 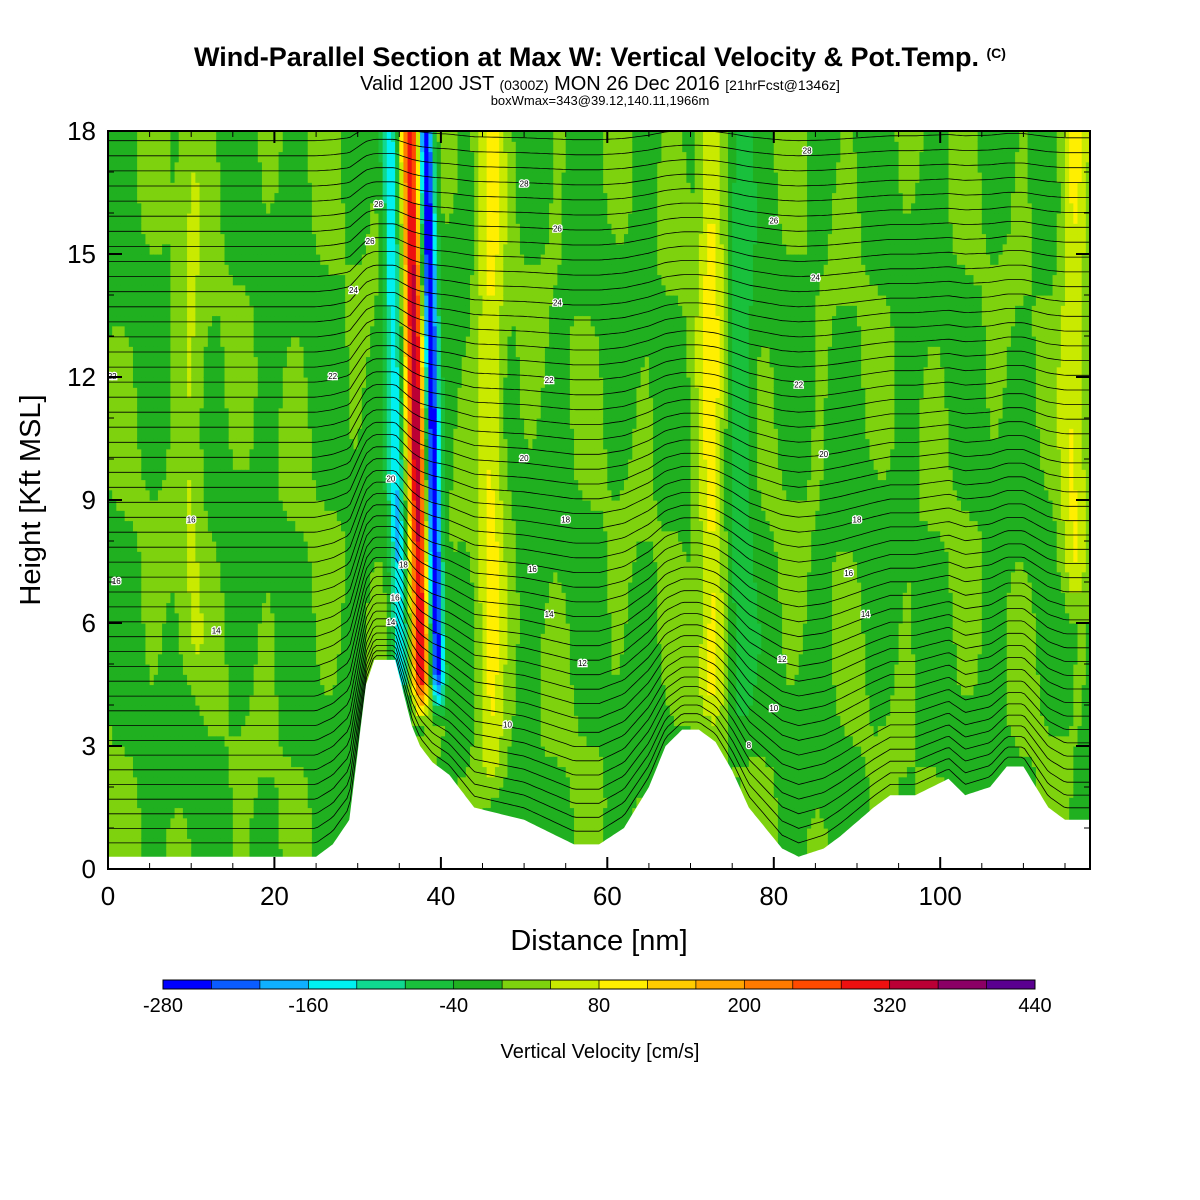 What do you see at coordinates (427, 84) in the screenshot?
I see `valid-prefix: Valid 1200 JST` at bounding box center [427, 84].